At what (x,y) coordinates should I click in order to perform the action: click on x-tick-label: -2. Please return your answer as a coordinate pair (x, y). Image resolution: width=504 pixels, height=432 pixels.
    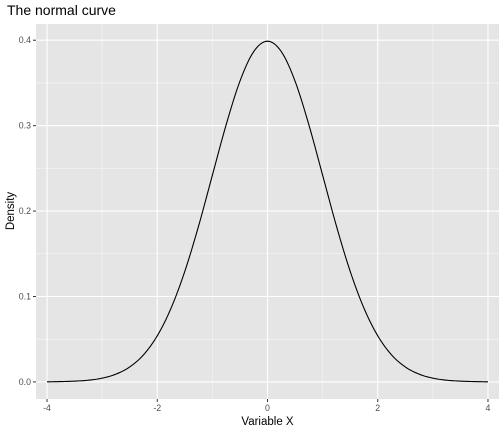
    Looking at the image, I should click on (157, 408).